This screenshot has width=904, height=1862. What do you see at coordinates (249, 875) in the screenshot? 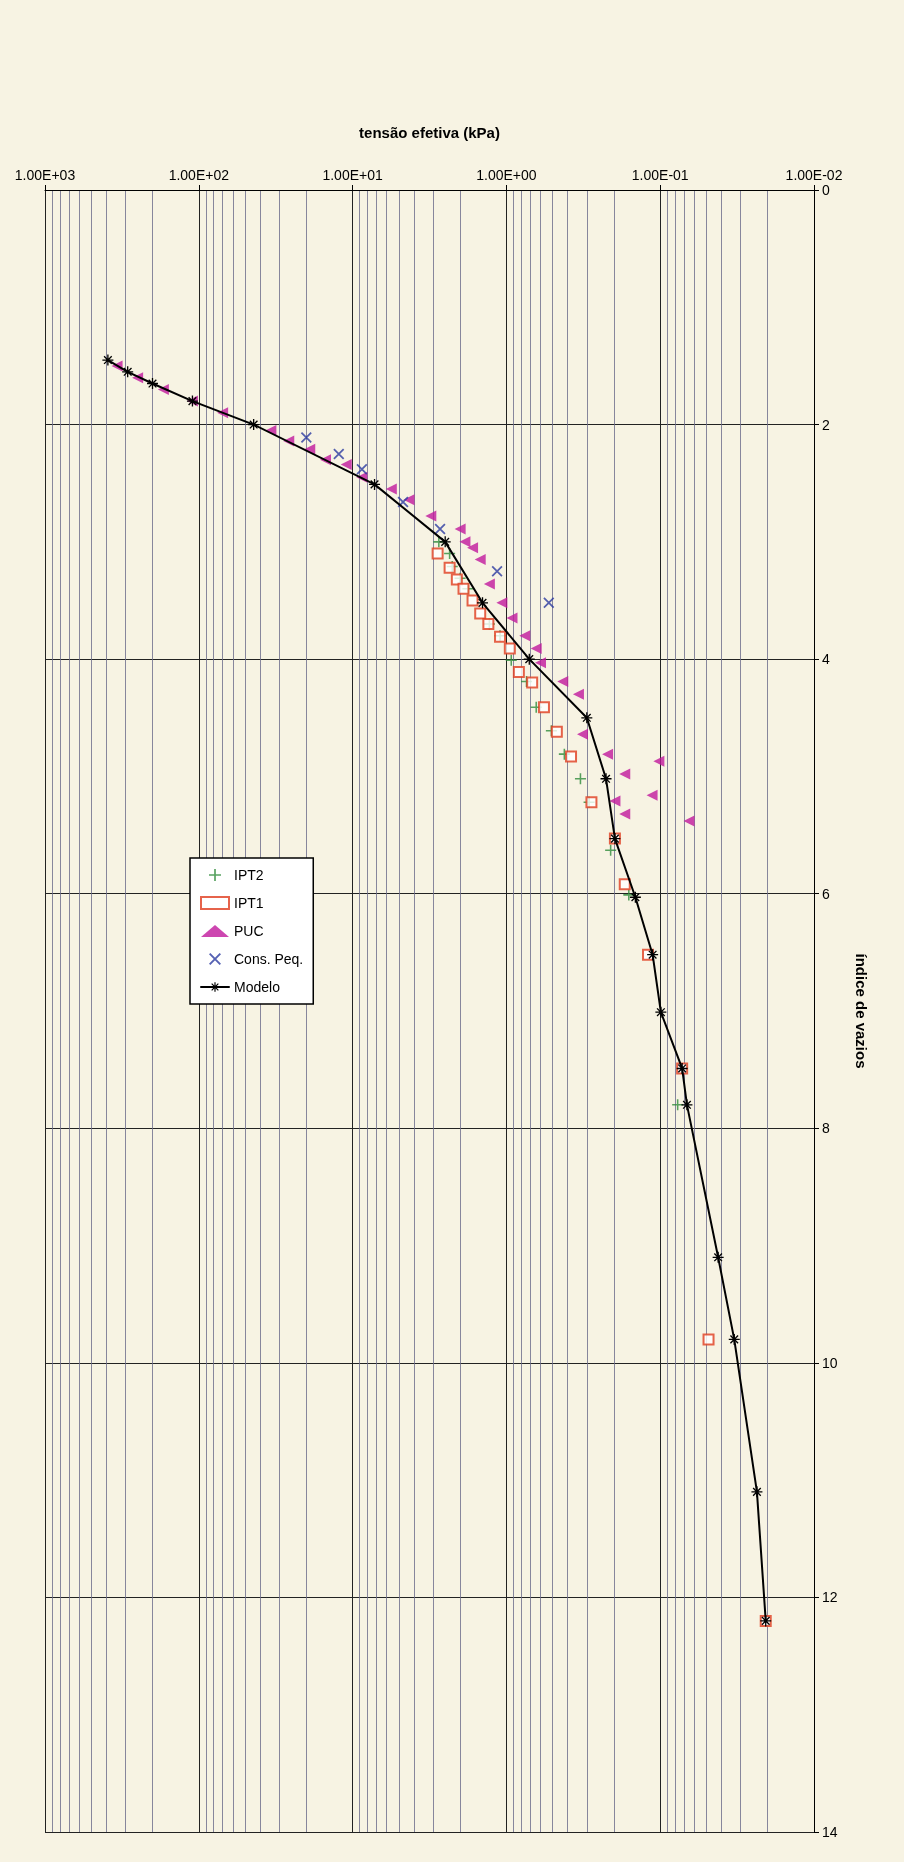
I see `legend-label: IPT2` at bounding box center [249, 875].